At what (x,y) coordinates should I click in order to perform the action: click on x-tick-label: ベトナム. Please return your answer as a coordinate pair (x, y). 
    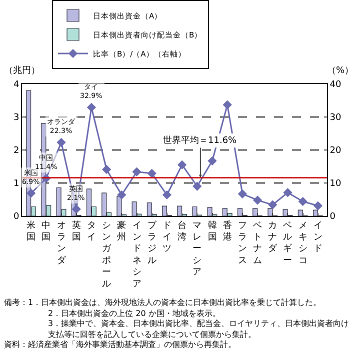
    Looking at the image, I should click on (257, 243).